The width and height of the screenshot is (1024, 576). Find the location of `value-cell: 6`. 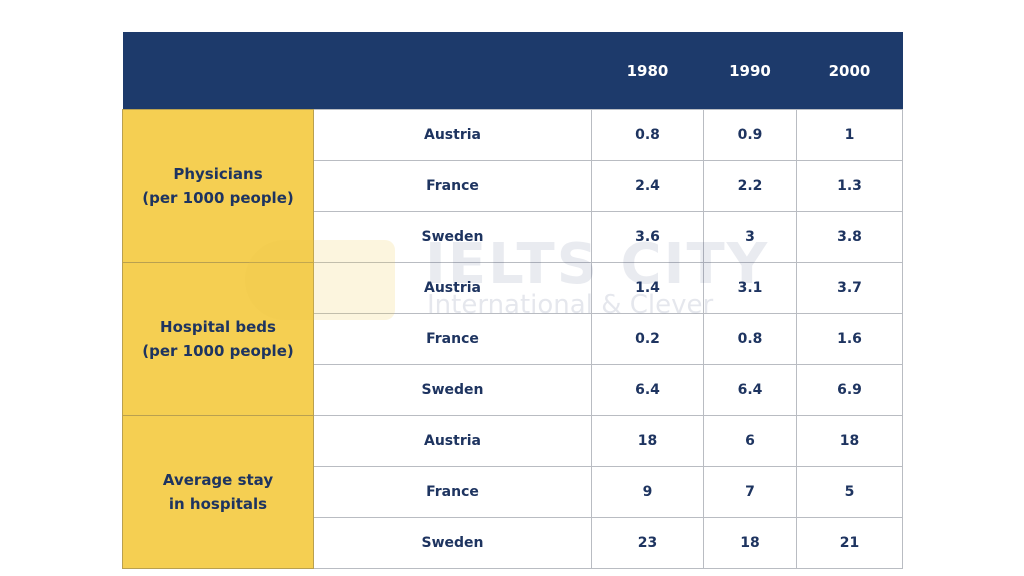

value-cell: 6 is located at coordinates (750, 441).